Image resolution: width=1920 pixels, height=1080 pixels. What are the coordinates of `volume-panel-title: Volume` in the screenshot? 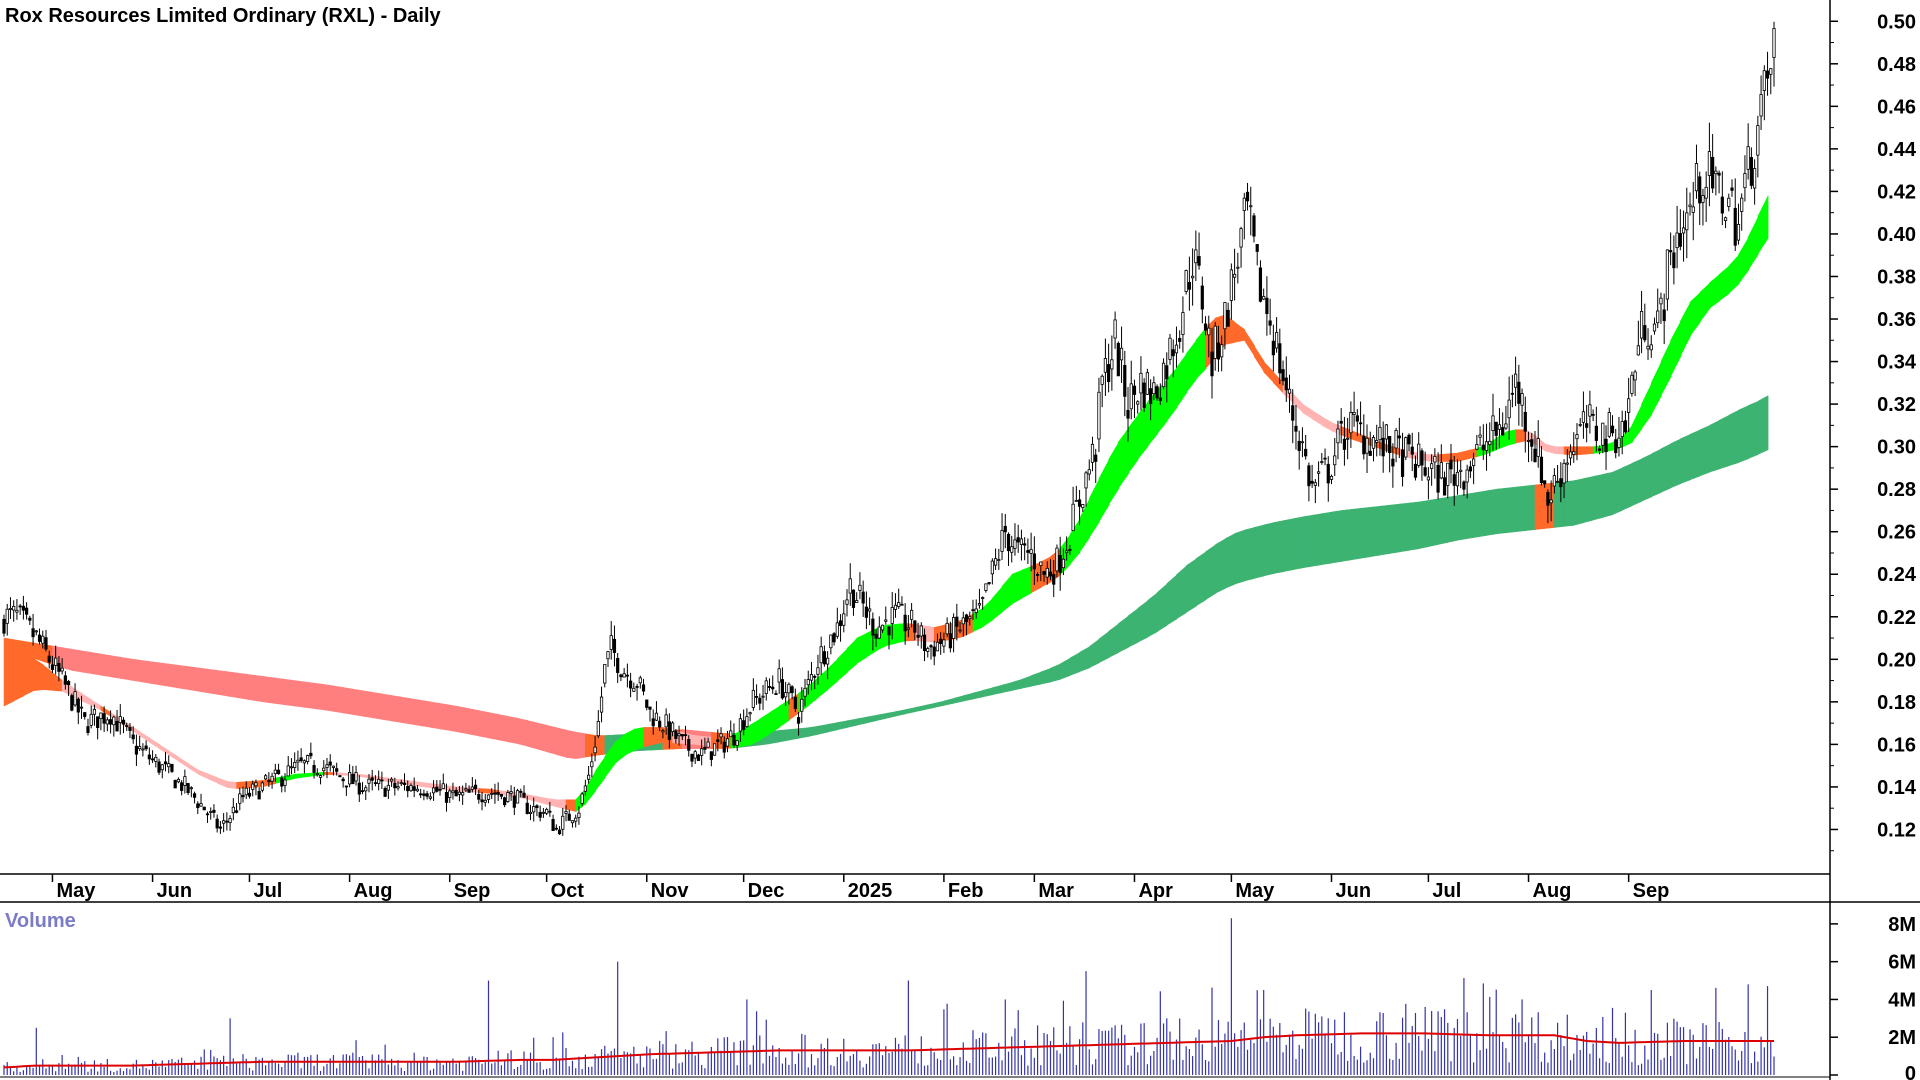 It's located at (40, 921).